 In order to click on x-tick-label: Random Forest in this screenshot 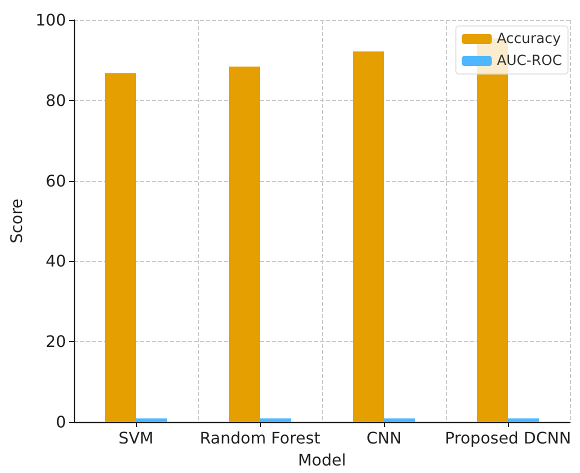, I will do `click(260, 438)`.